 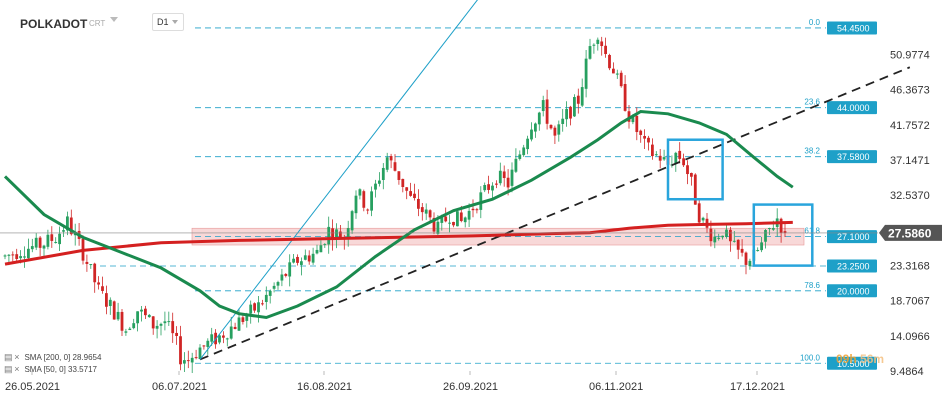 I want to click on legend-sma200: ▤ × SMA [200, 0] 28.9654, so click(x=52, y=357).